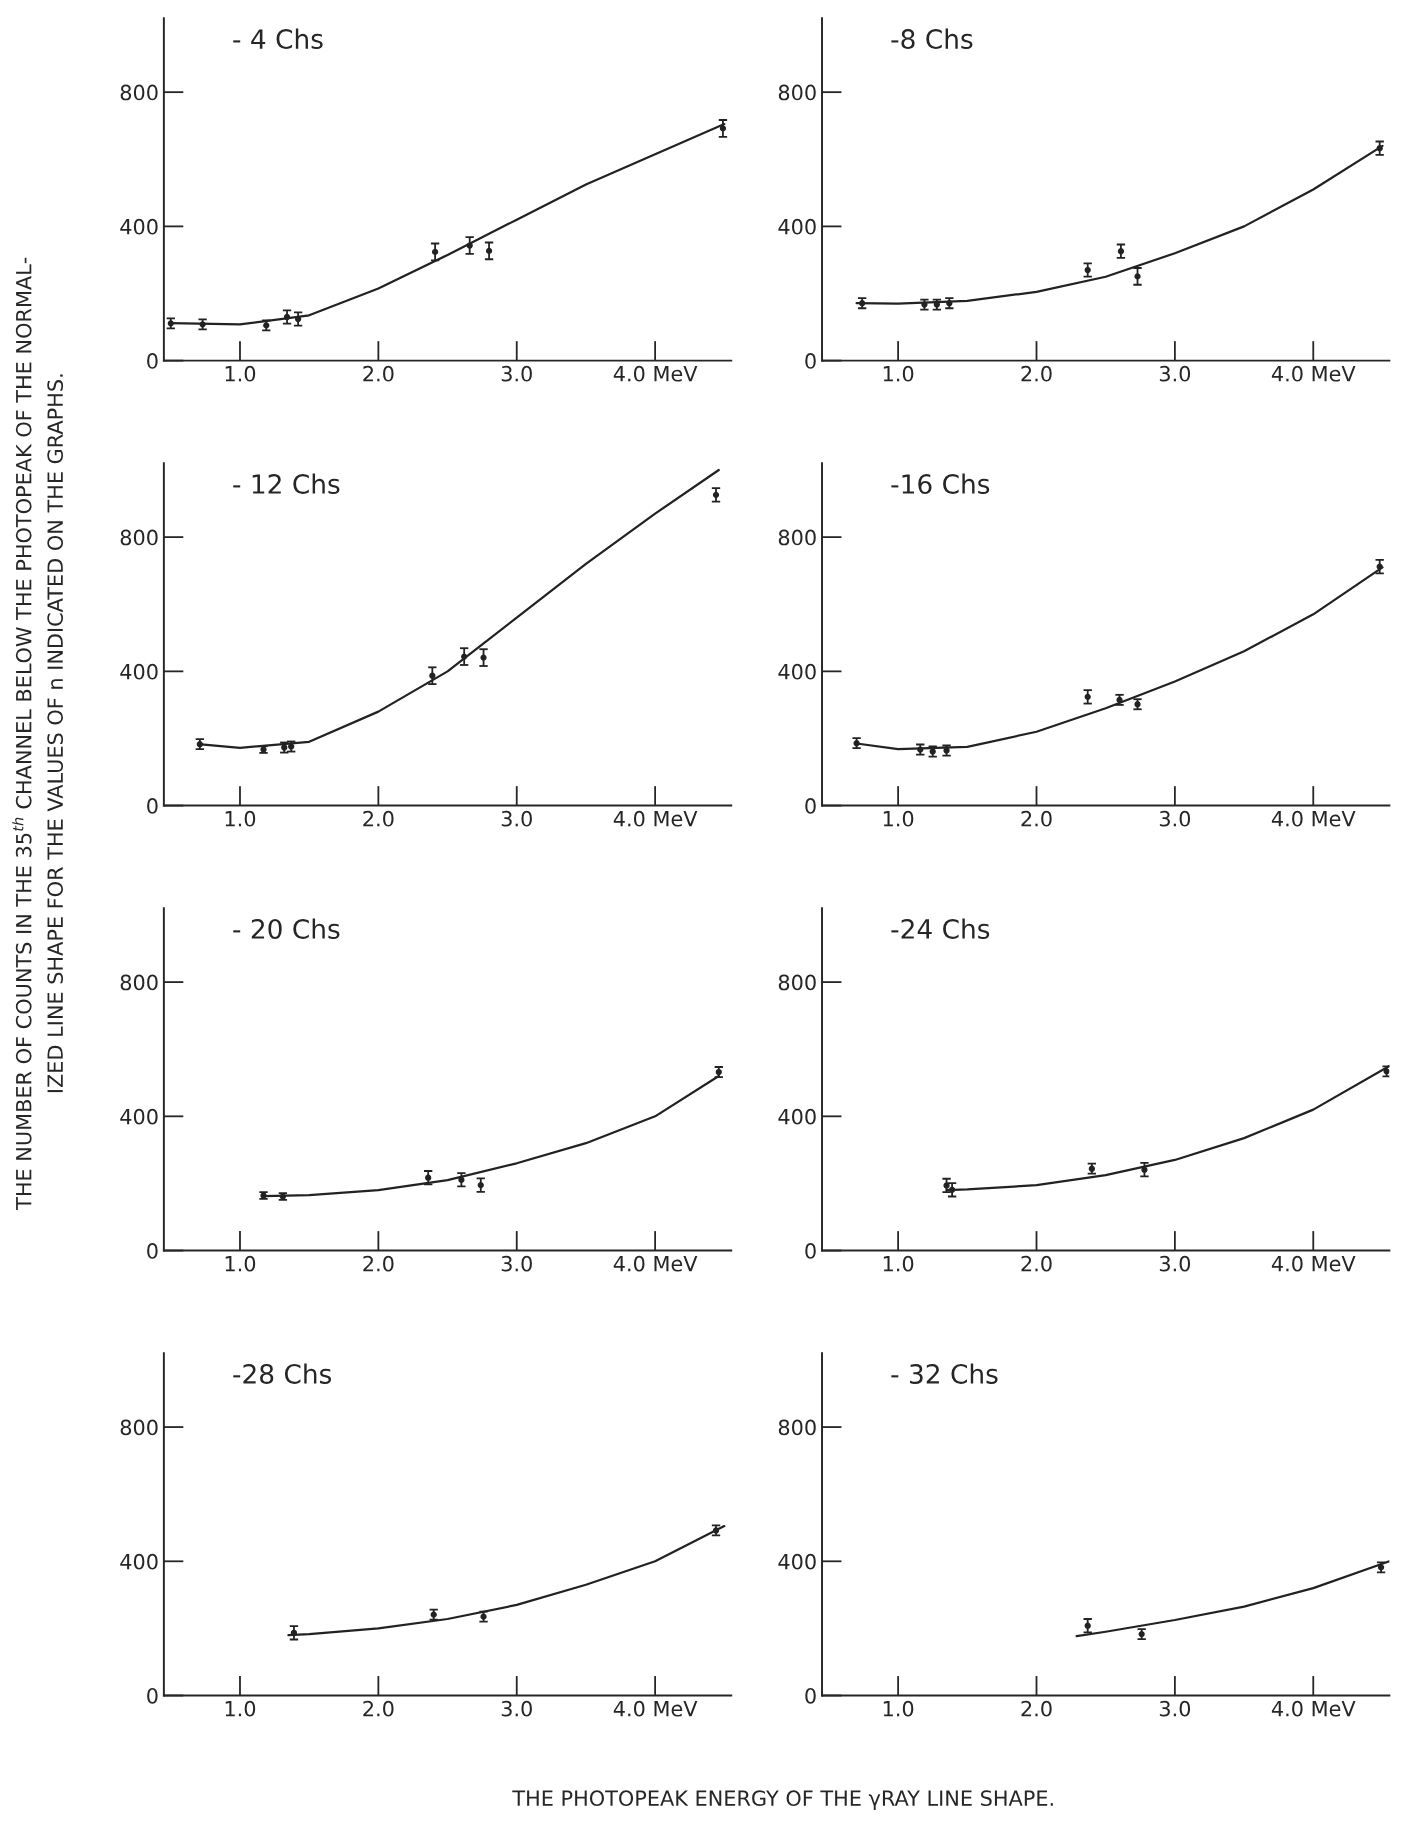 The height and width of the screenshot is (1833, 1425). What do you see at coordinates (286, 483) in the screenshot?
I see `chart-title: - 12 Chs` at bounding box center [286, 483].